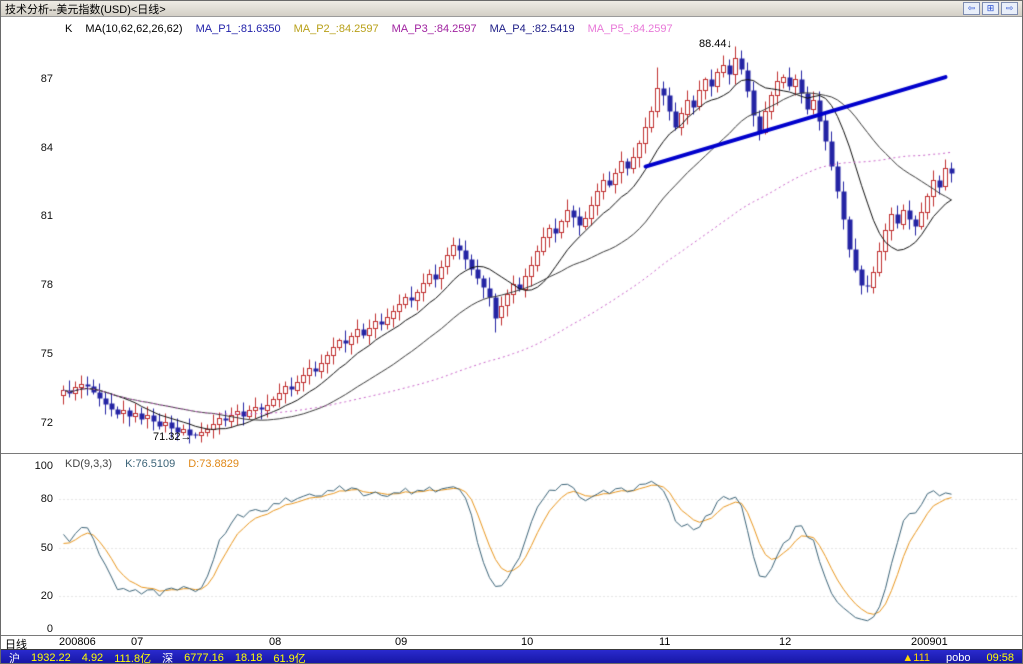 This screenshot has height=664, width=1023. Describe the element at coordinates (204, 657) in the screenshot. I see `status-value: 6777.16` at that location.